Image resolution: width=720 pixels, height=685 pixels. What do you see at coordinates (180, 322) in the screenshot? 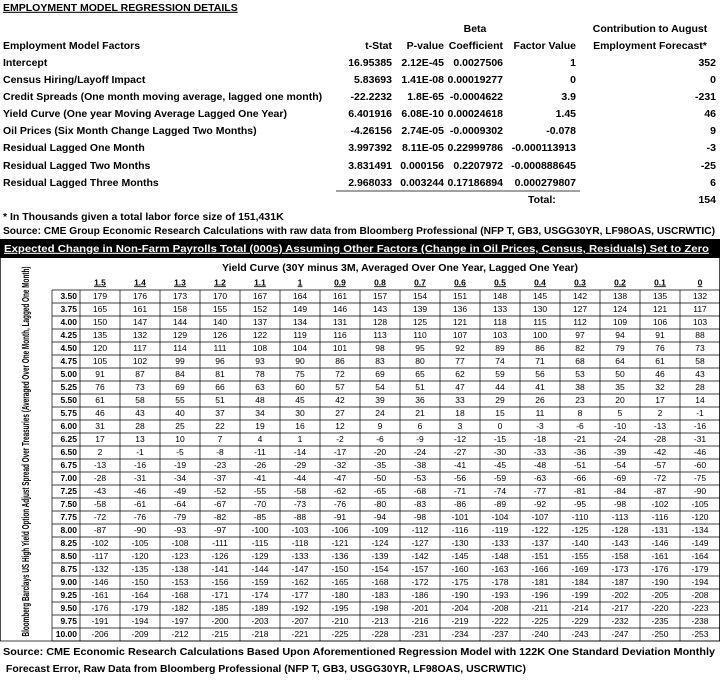
I see `table-cell: 144` at bounding box center [180, 322].